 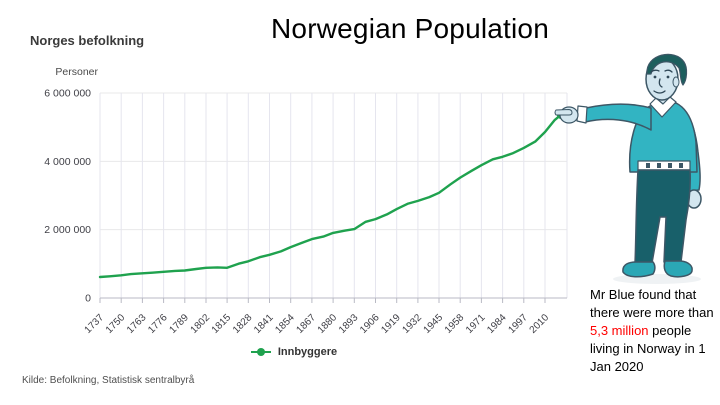 I want to click on svg-text: 6 000 000, so click(x=67, y=94).